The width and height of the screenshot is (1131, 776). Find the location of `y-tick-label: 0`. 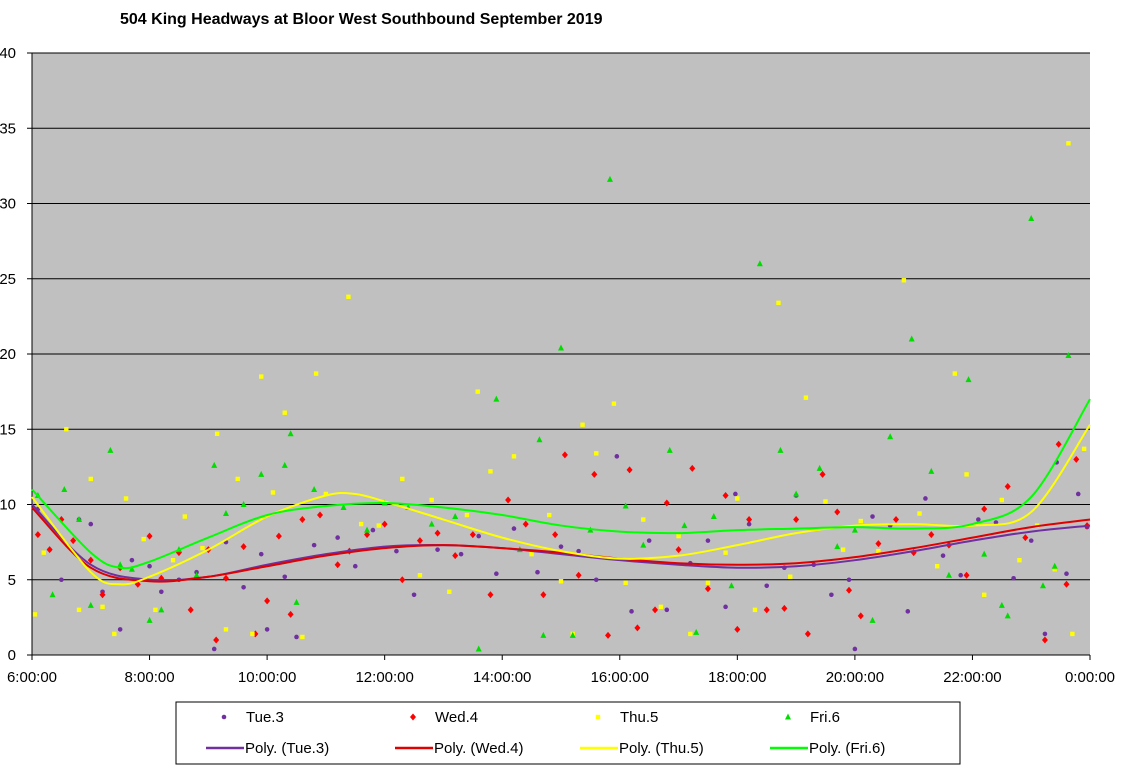

y-tick-label: 0 is located at coordinates (12, 655).